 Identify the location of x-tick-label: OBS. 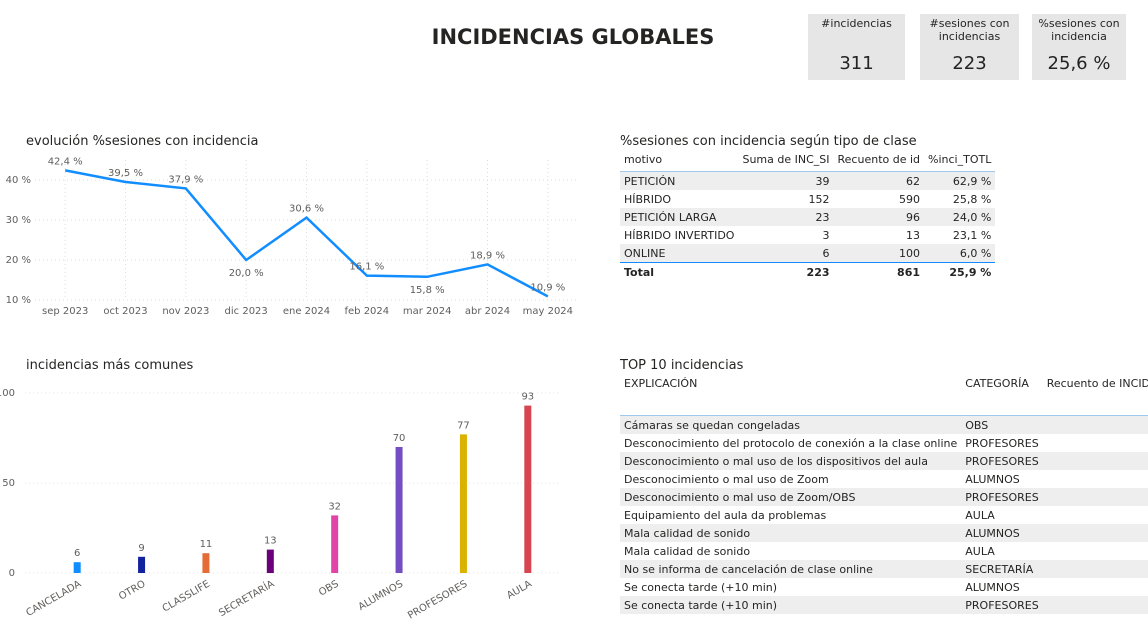
(329, 589).